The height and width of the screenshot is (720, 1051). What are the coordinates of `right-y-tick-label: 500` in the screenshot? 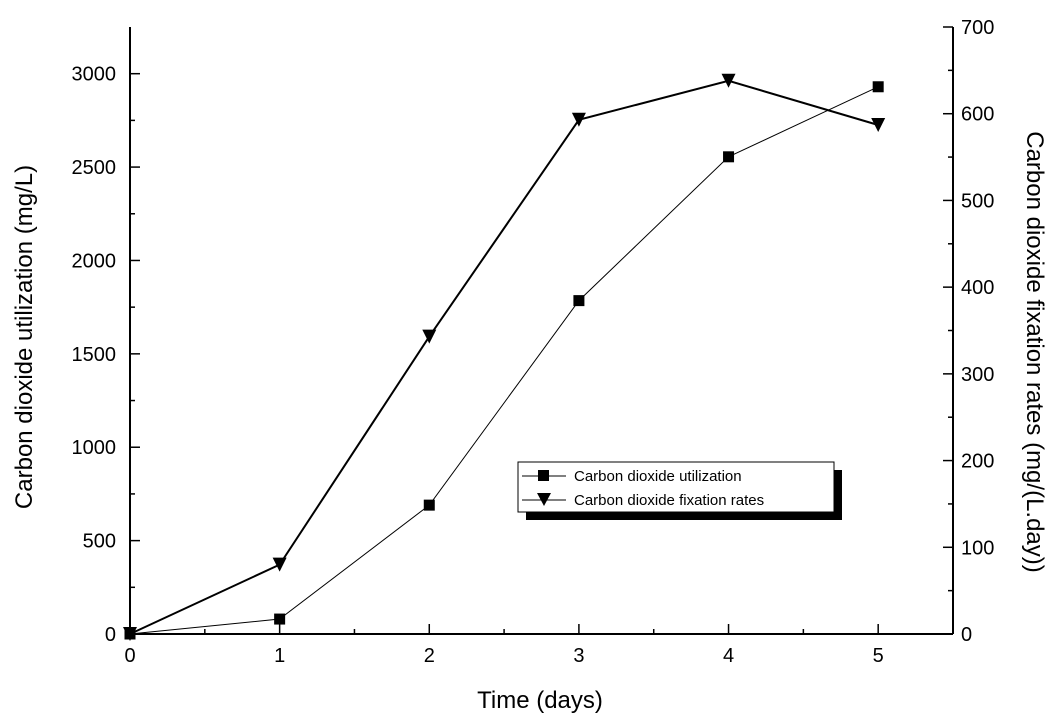 It's located at (977, 201).